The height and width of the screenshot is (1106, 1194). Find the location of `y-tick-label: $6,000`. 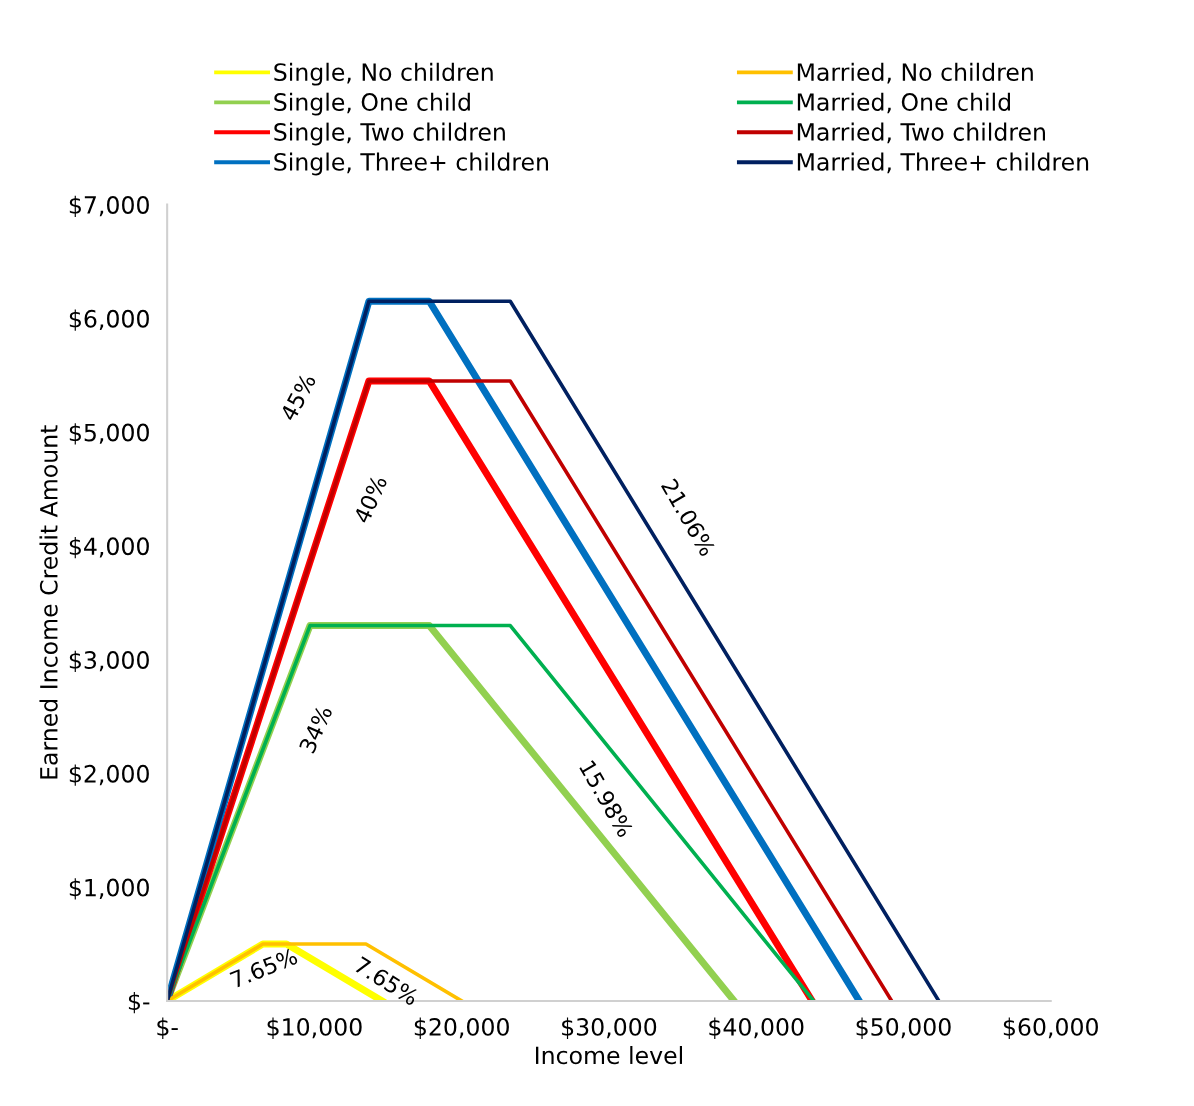

y-tick-label: $6,000 is located at coordinates (109, 320).